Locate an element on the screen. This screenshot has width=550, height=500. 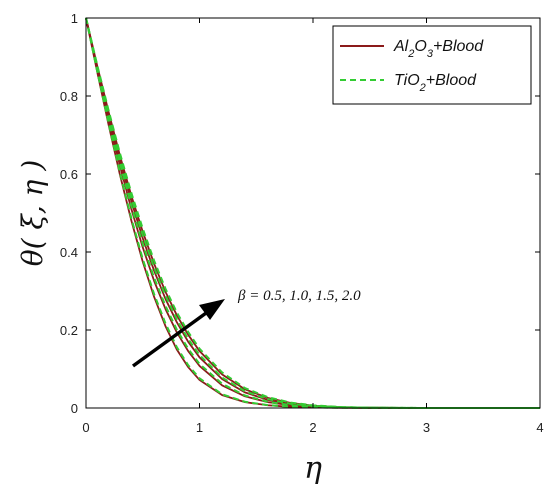
y-tick-label: 0.8 is located at coordinates (69, 96).